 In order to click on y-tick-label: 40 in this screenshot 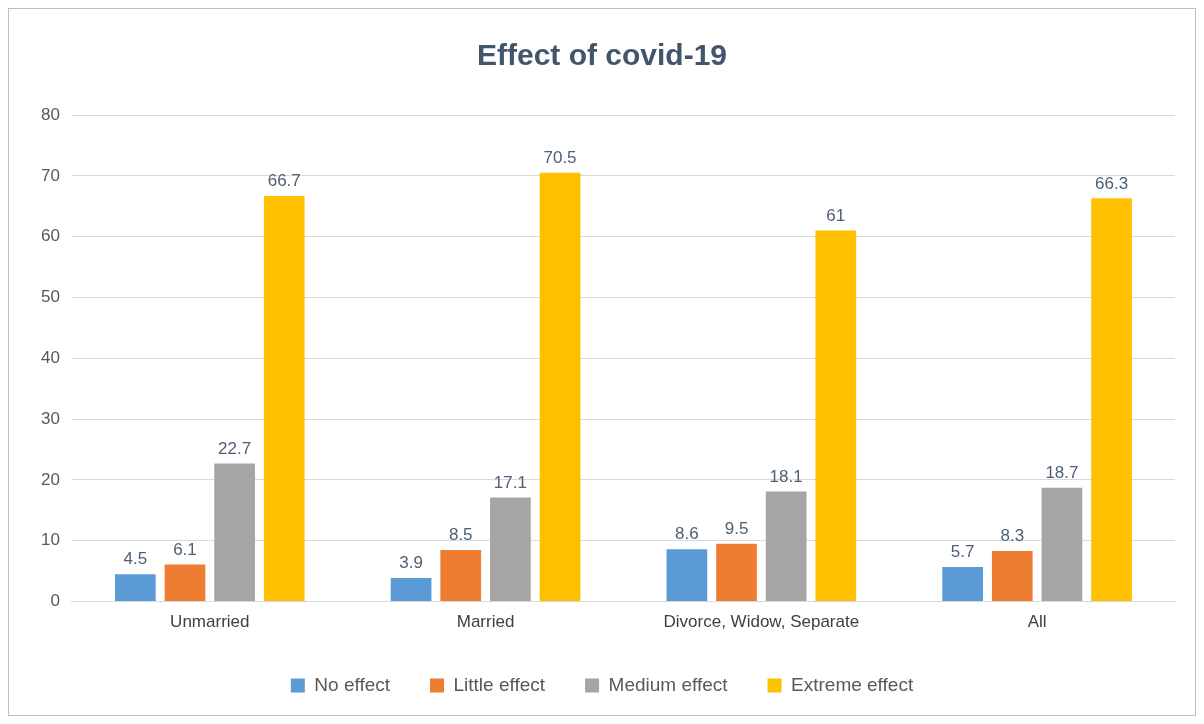, I will do `click(50, 357)`.